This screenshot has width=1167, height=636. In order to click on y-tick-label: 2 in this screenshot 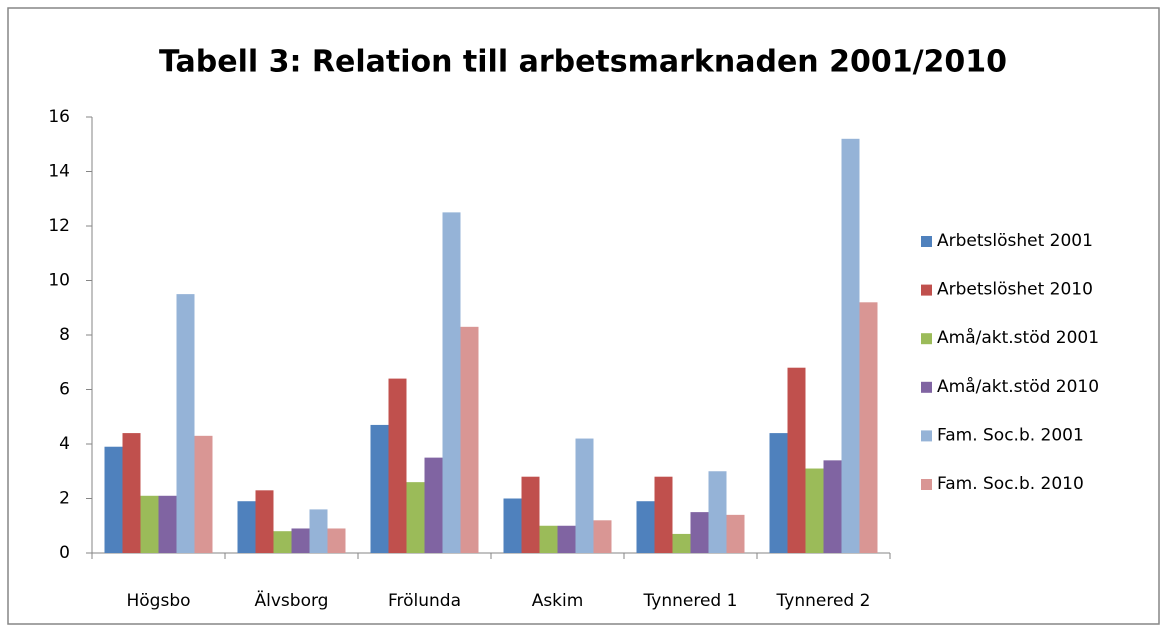, I will do `click(64, 499)`.